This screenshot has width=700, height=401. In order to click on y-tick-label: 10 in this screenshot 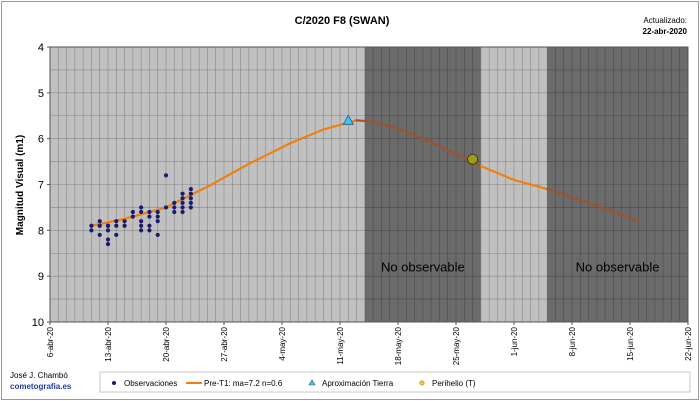, I will do `click(38, 323)`.